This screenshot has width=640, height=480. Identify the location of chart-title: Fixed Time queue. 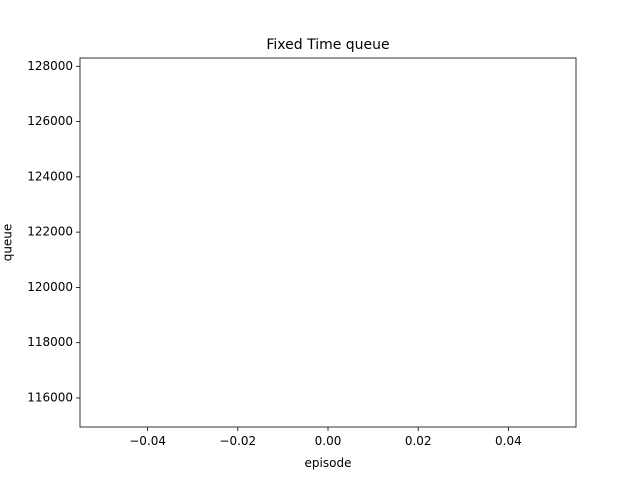
(327, 45).